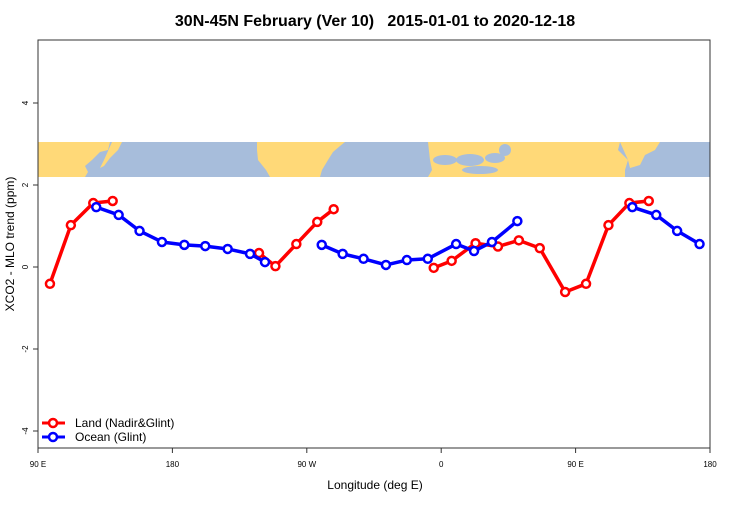  I want to click on y-tick-label: -4, so click(25, 431).